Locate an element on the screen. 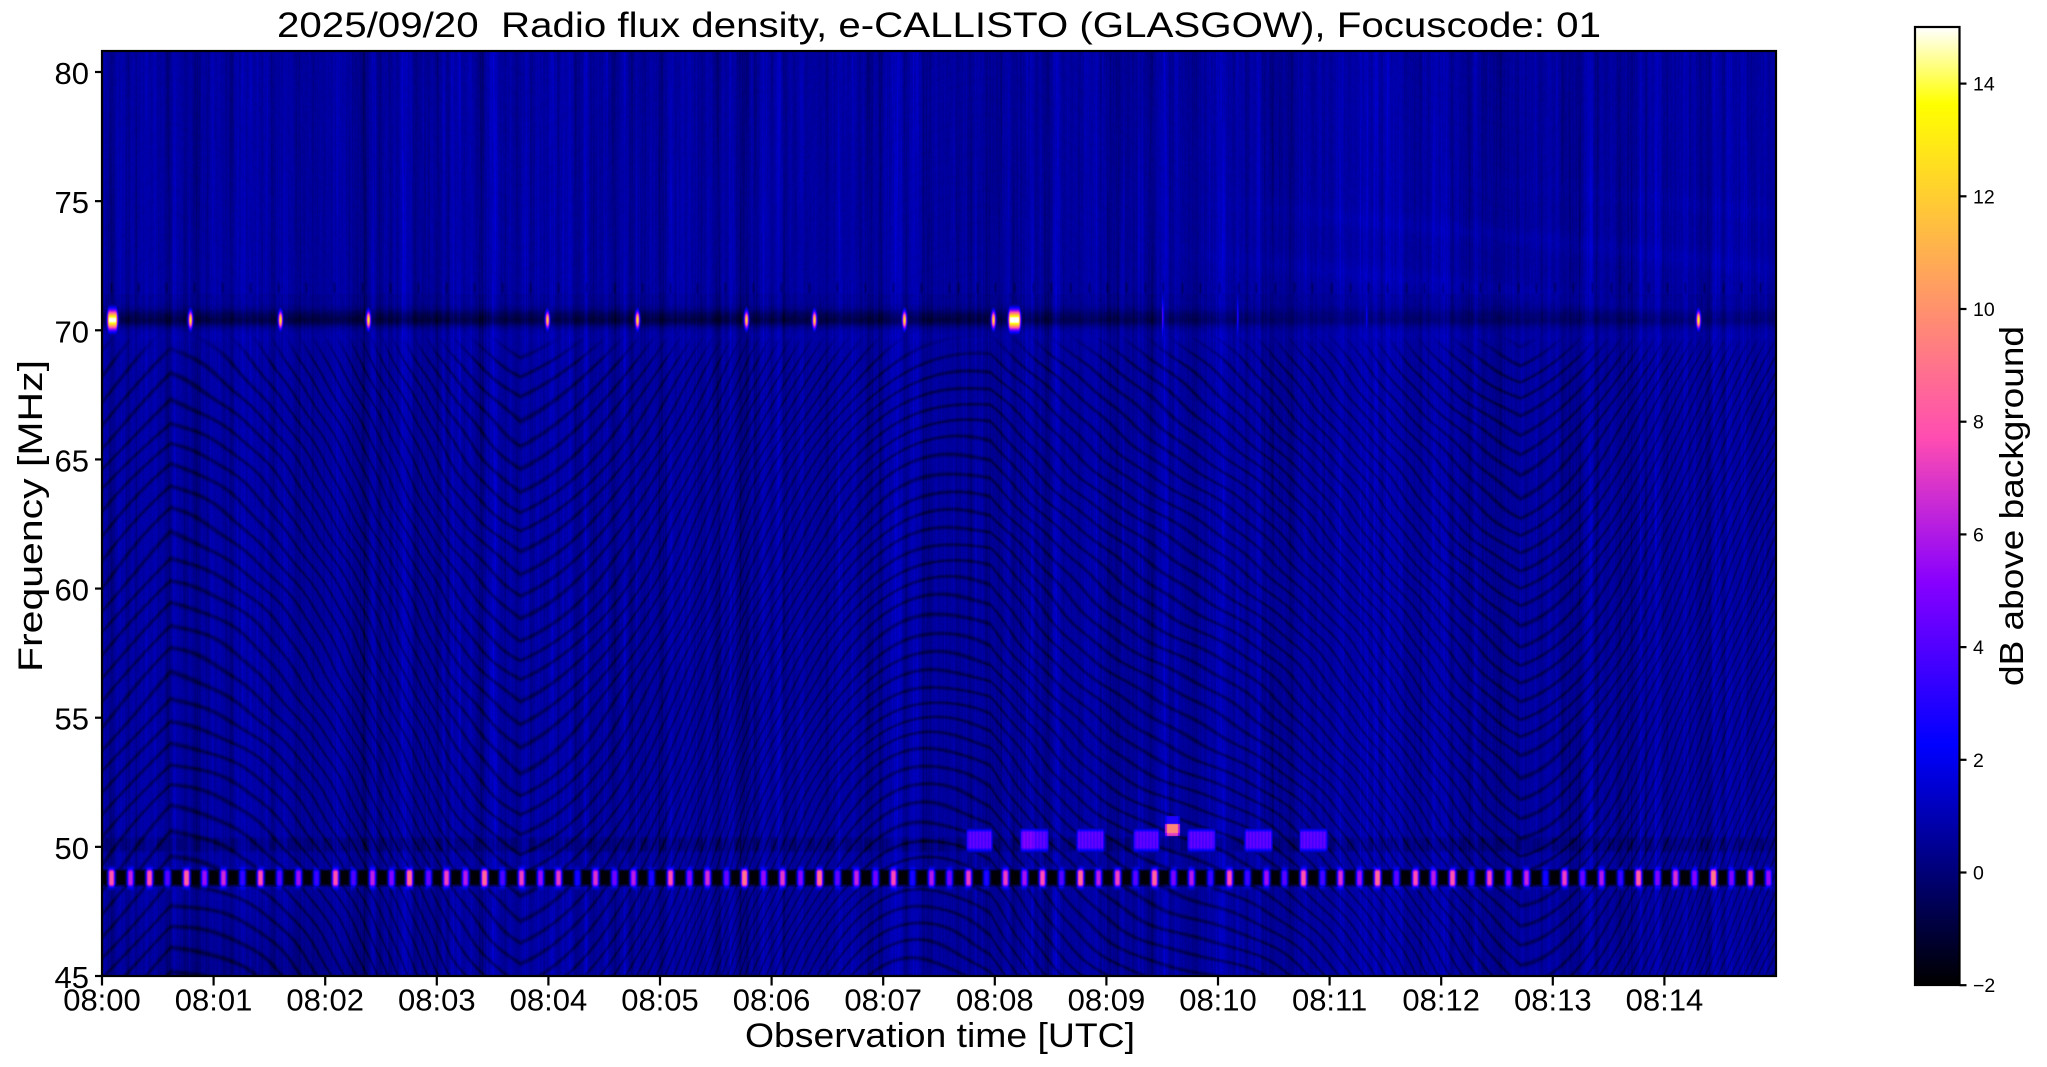 This screenshot has width=2047, height=1067. svg-text: 08:04 is located at coordinates (549, 1000).